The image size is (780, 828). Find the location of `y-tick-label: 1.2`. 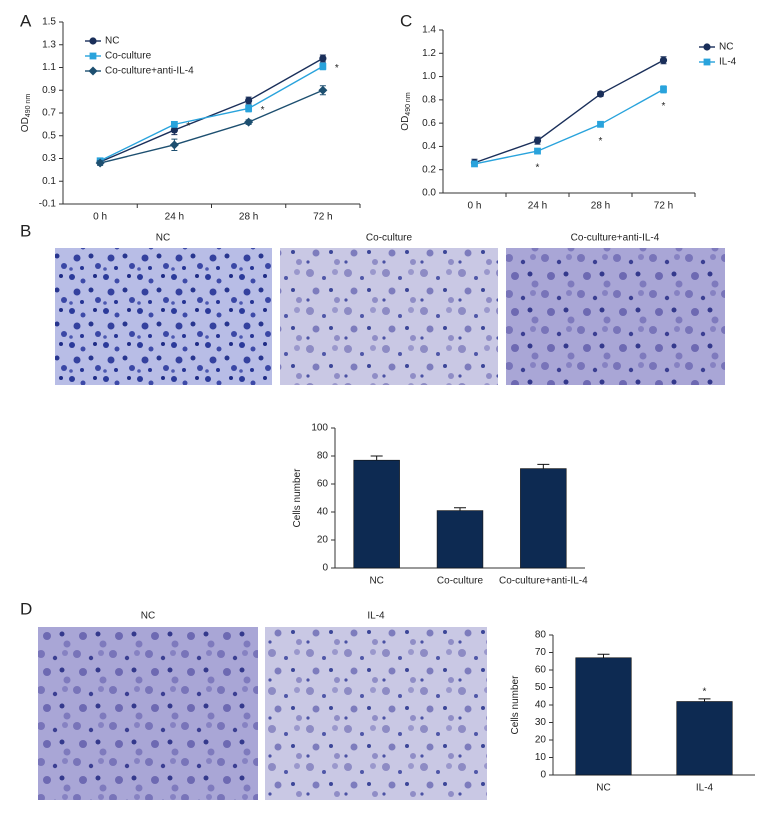

y-tick-label: 1.2 is located at coordinates (429, 53).